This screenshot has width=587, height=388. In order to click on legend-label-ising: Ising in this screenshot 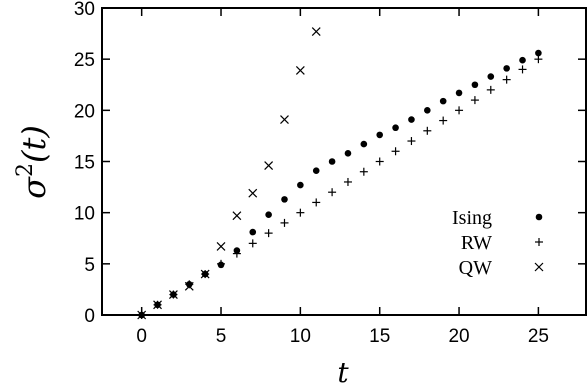, I will do `click(472, 218)`.